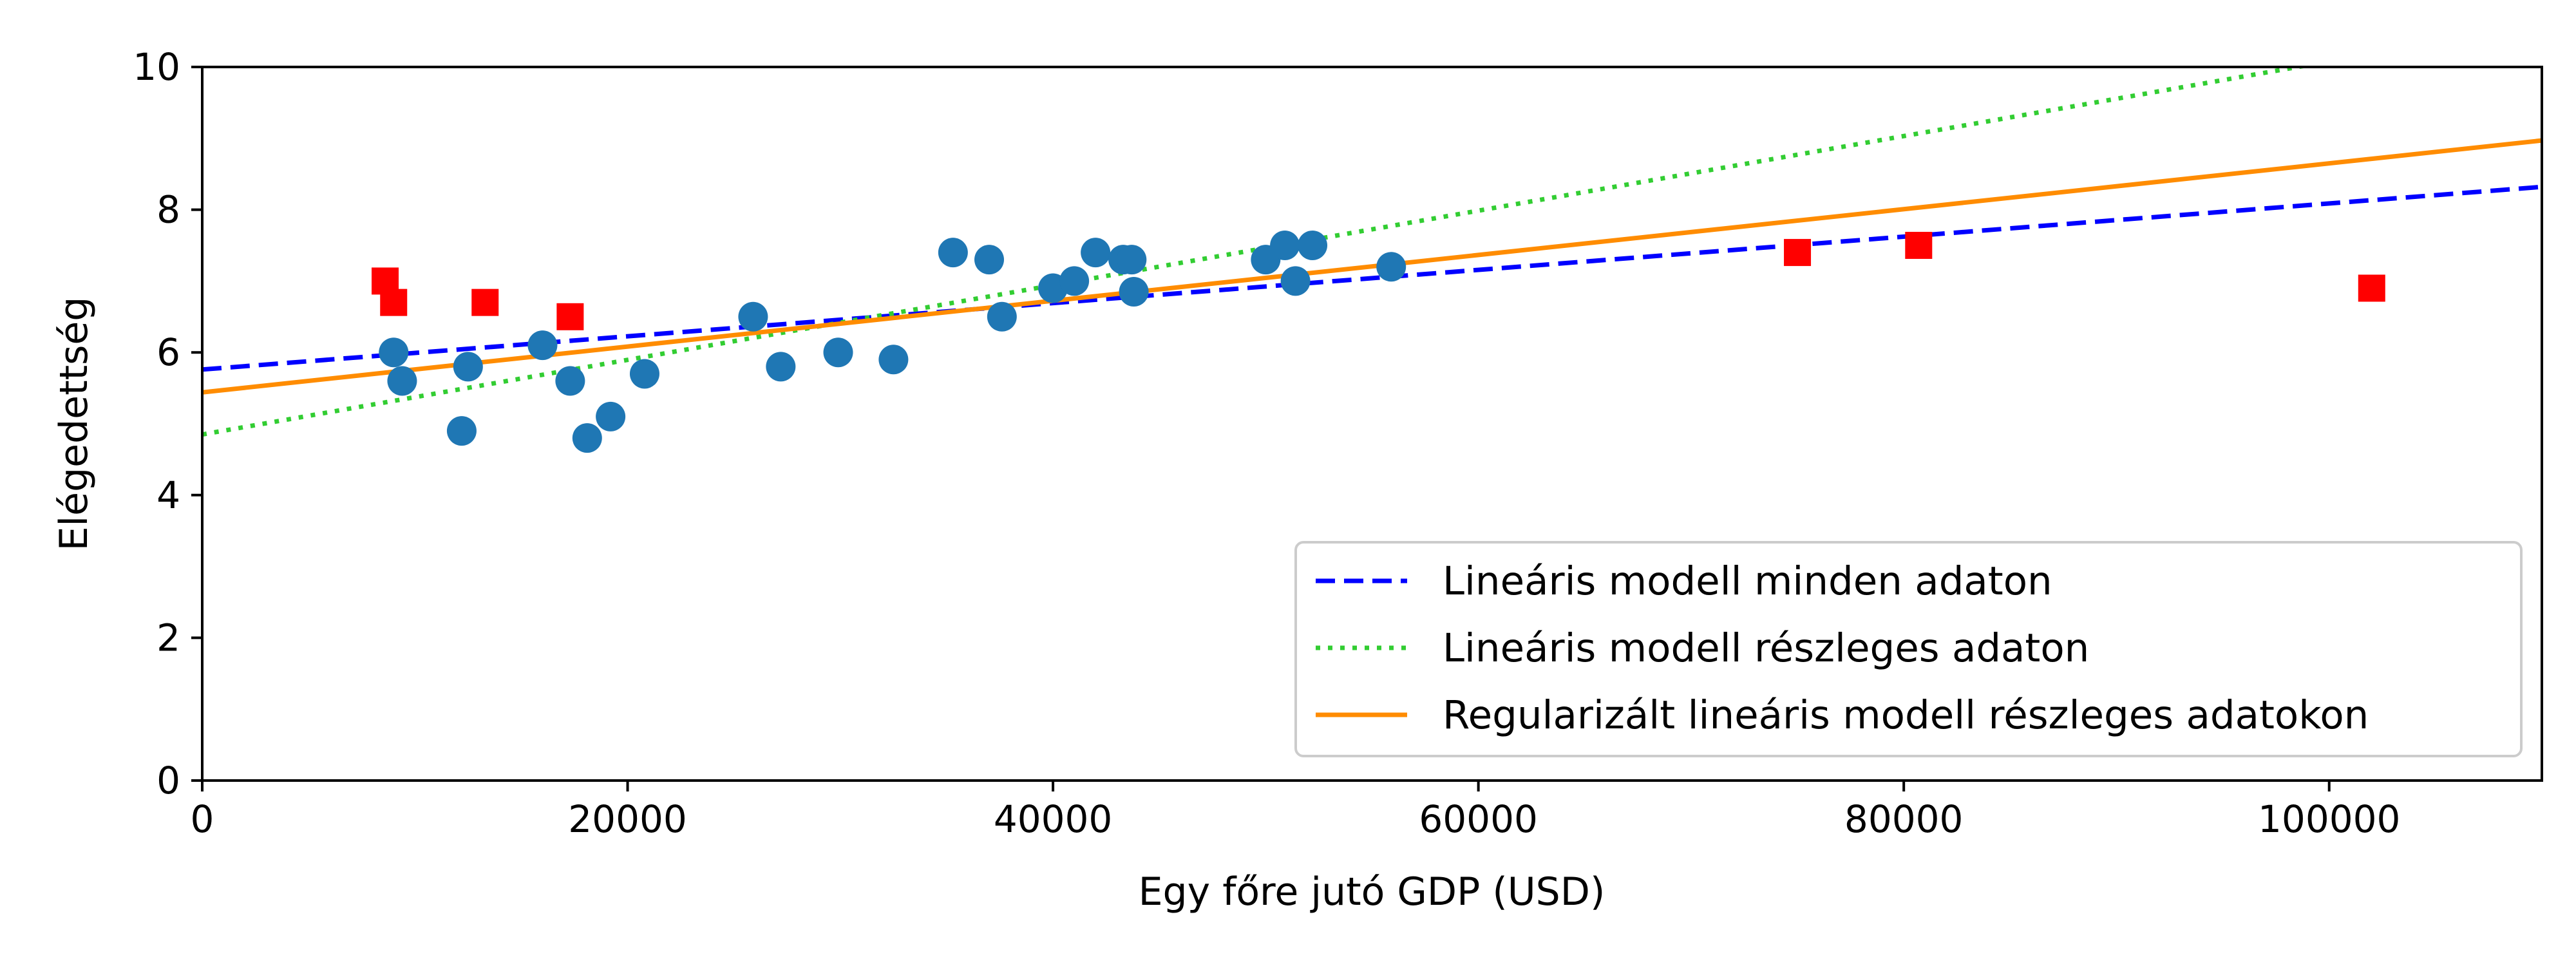 Image resolution: width=2576 pixels, height=966 pixels. What do you see at coordinates (202, 819) in the screenshot?
I see `x-tick-label: 0` at bounding box center [202, 819].